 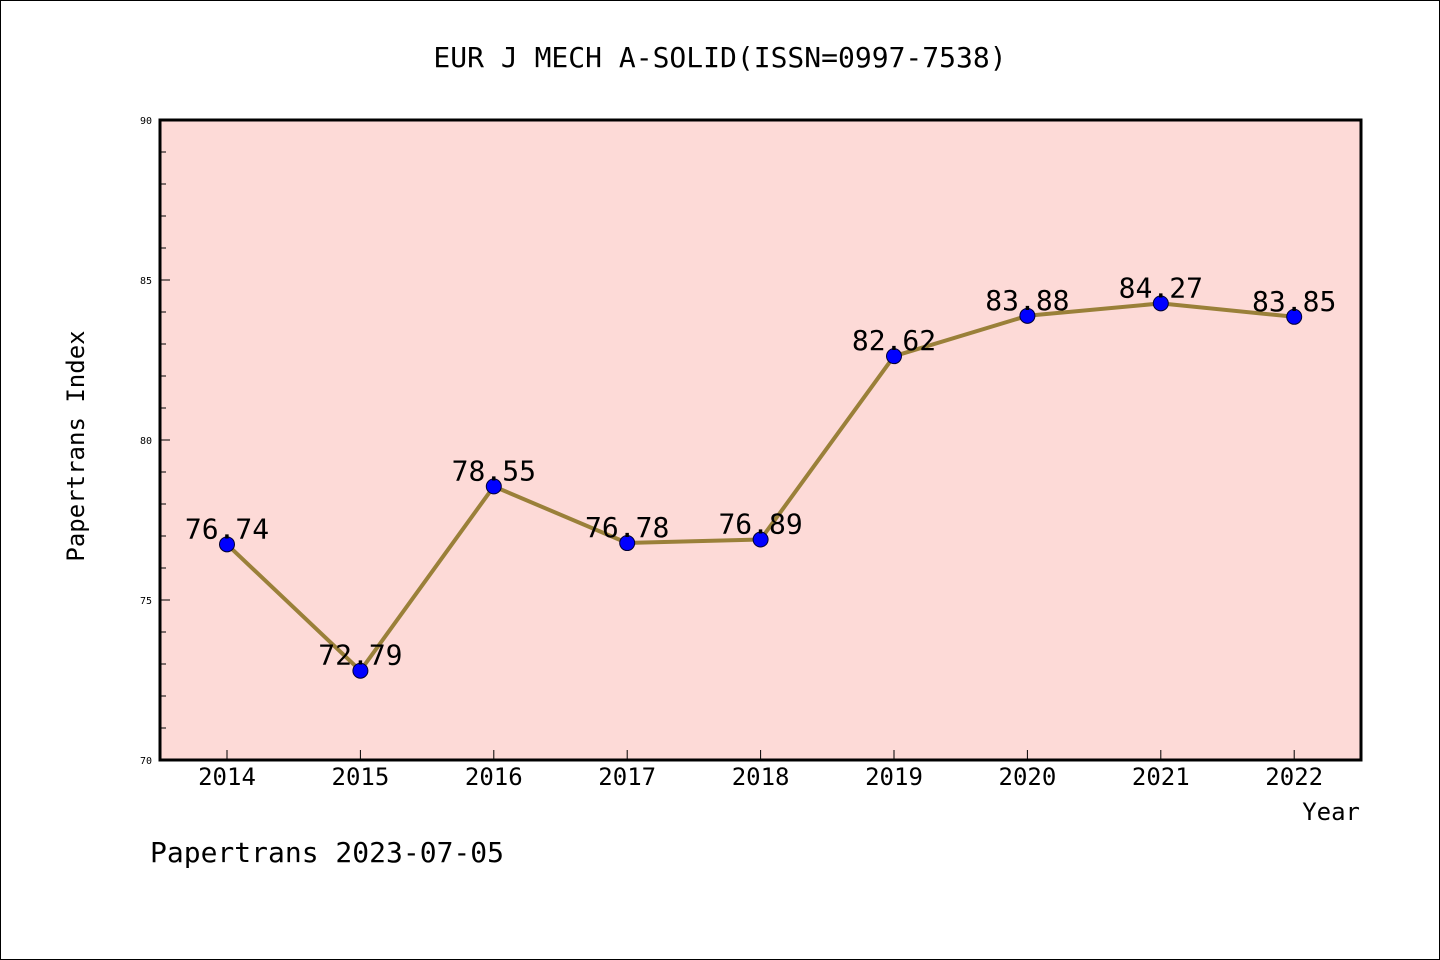 I want to click on x-tick-label: 2018, so click(x=761, y=777).